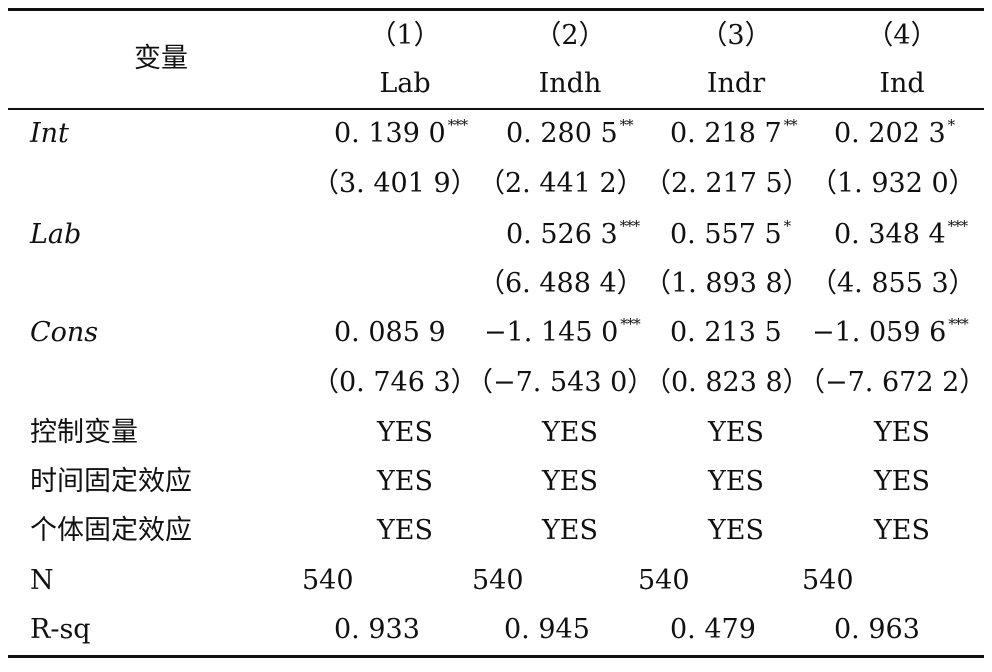 The width and height of the screenshot is (992, 672). What do you see at coordinates (56, 234) in the screenshot?
I see `row-label-lab: Lab` at bounding box center [56, 234].